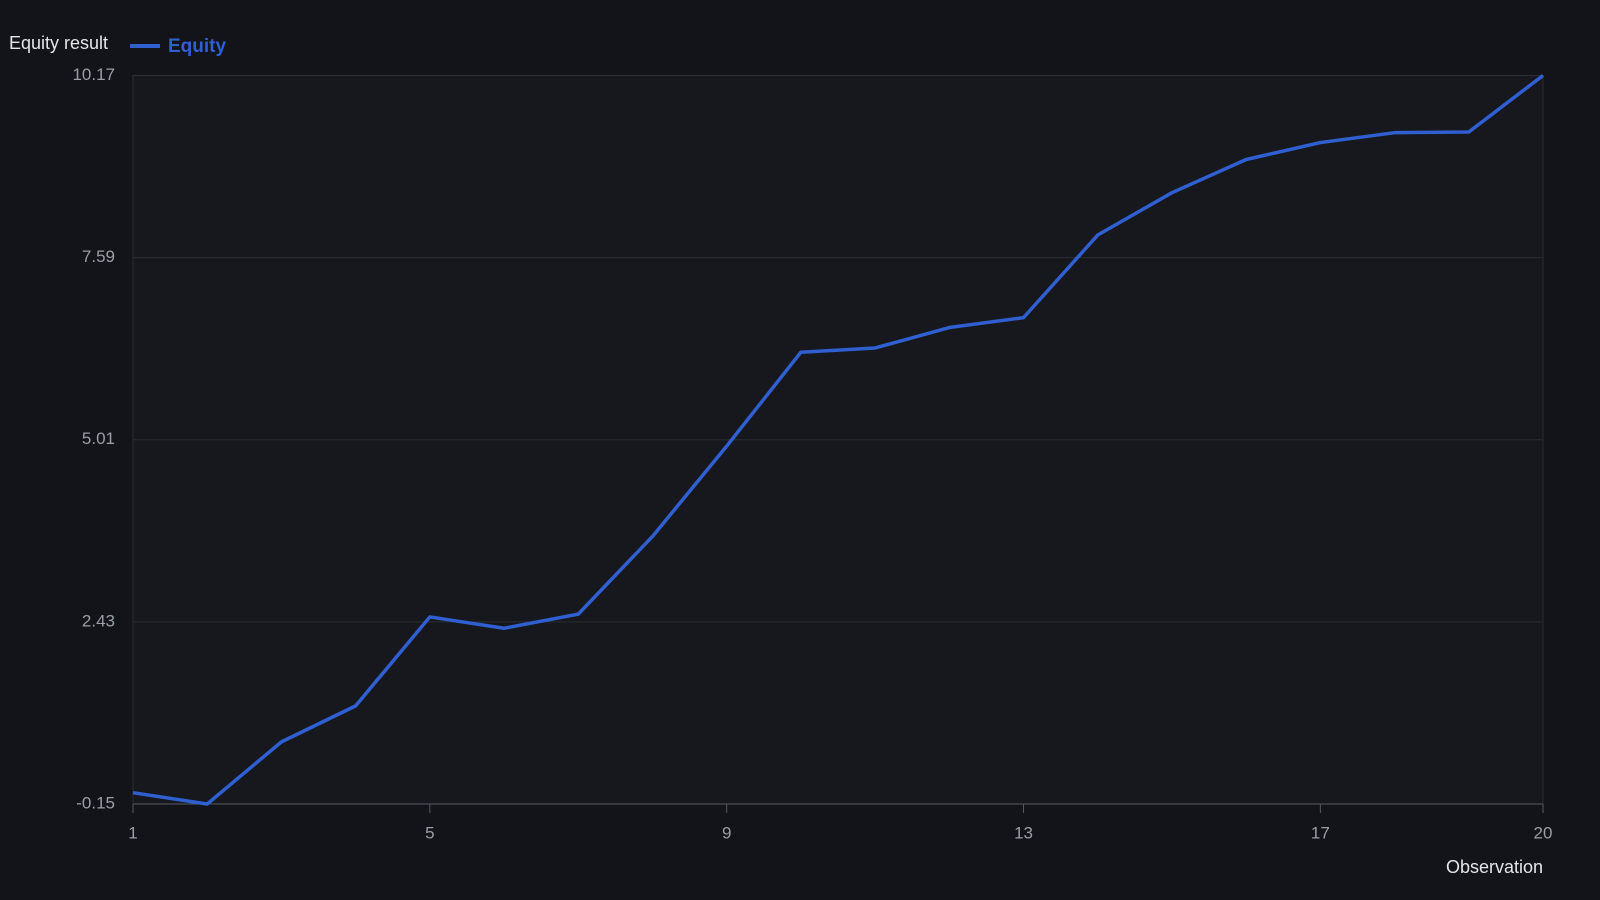 This screenshot has height=900, width=1600. What do you see at coordinates (1543, 832) in the screenshot?
I see `x-tick-label: 20` at bounding box center [1543, 832].